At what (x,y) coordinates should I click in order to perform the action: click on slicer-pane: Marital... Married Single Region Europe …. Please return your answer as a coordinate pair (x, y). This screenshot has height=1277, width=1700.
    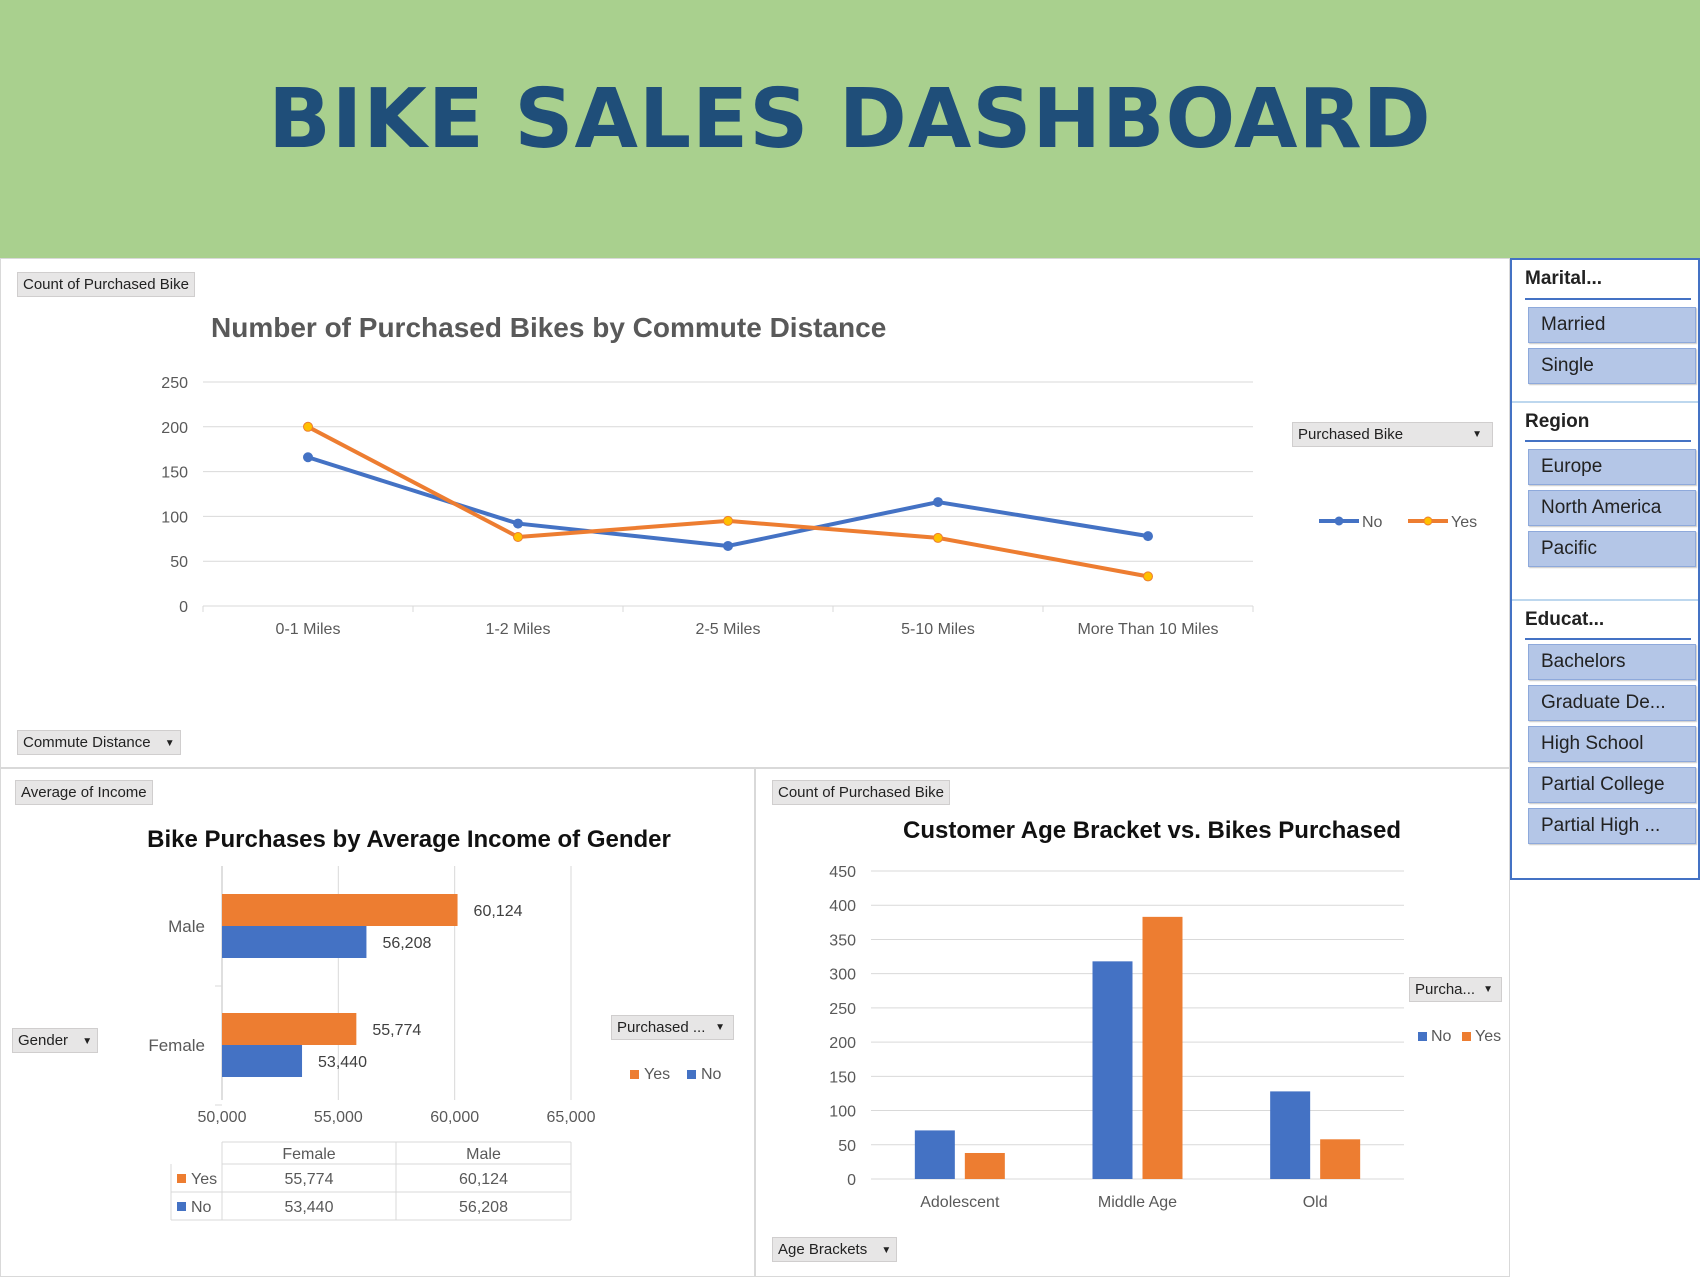
    Looking at the image, I should click on (1605, 569).